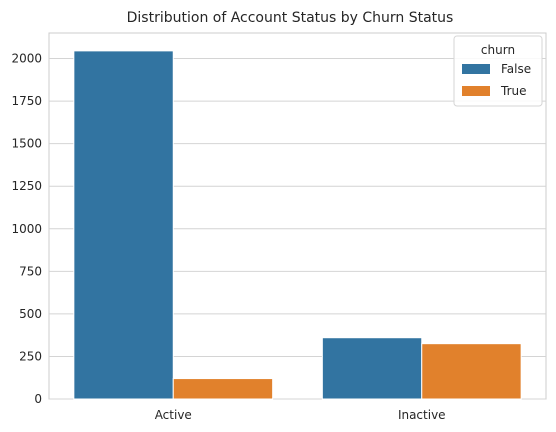 The height and width of the screenshot is (432, 556). I want to click on bar-active-true, so click(223, 389).